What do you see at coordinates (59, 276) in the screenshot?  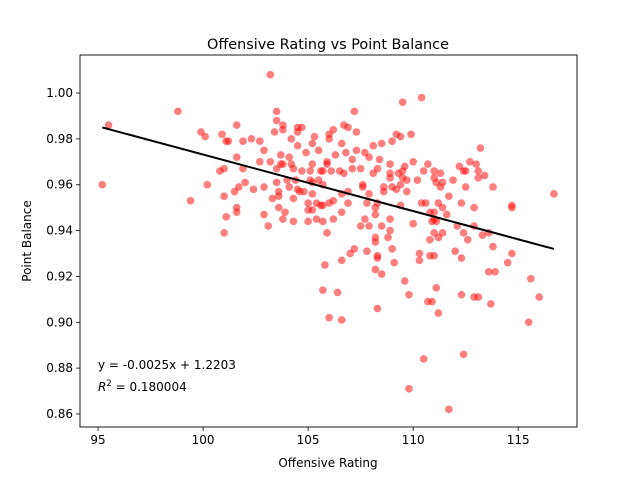 I see `y-tick-label: 0.92` at bounding box center [59, 276].